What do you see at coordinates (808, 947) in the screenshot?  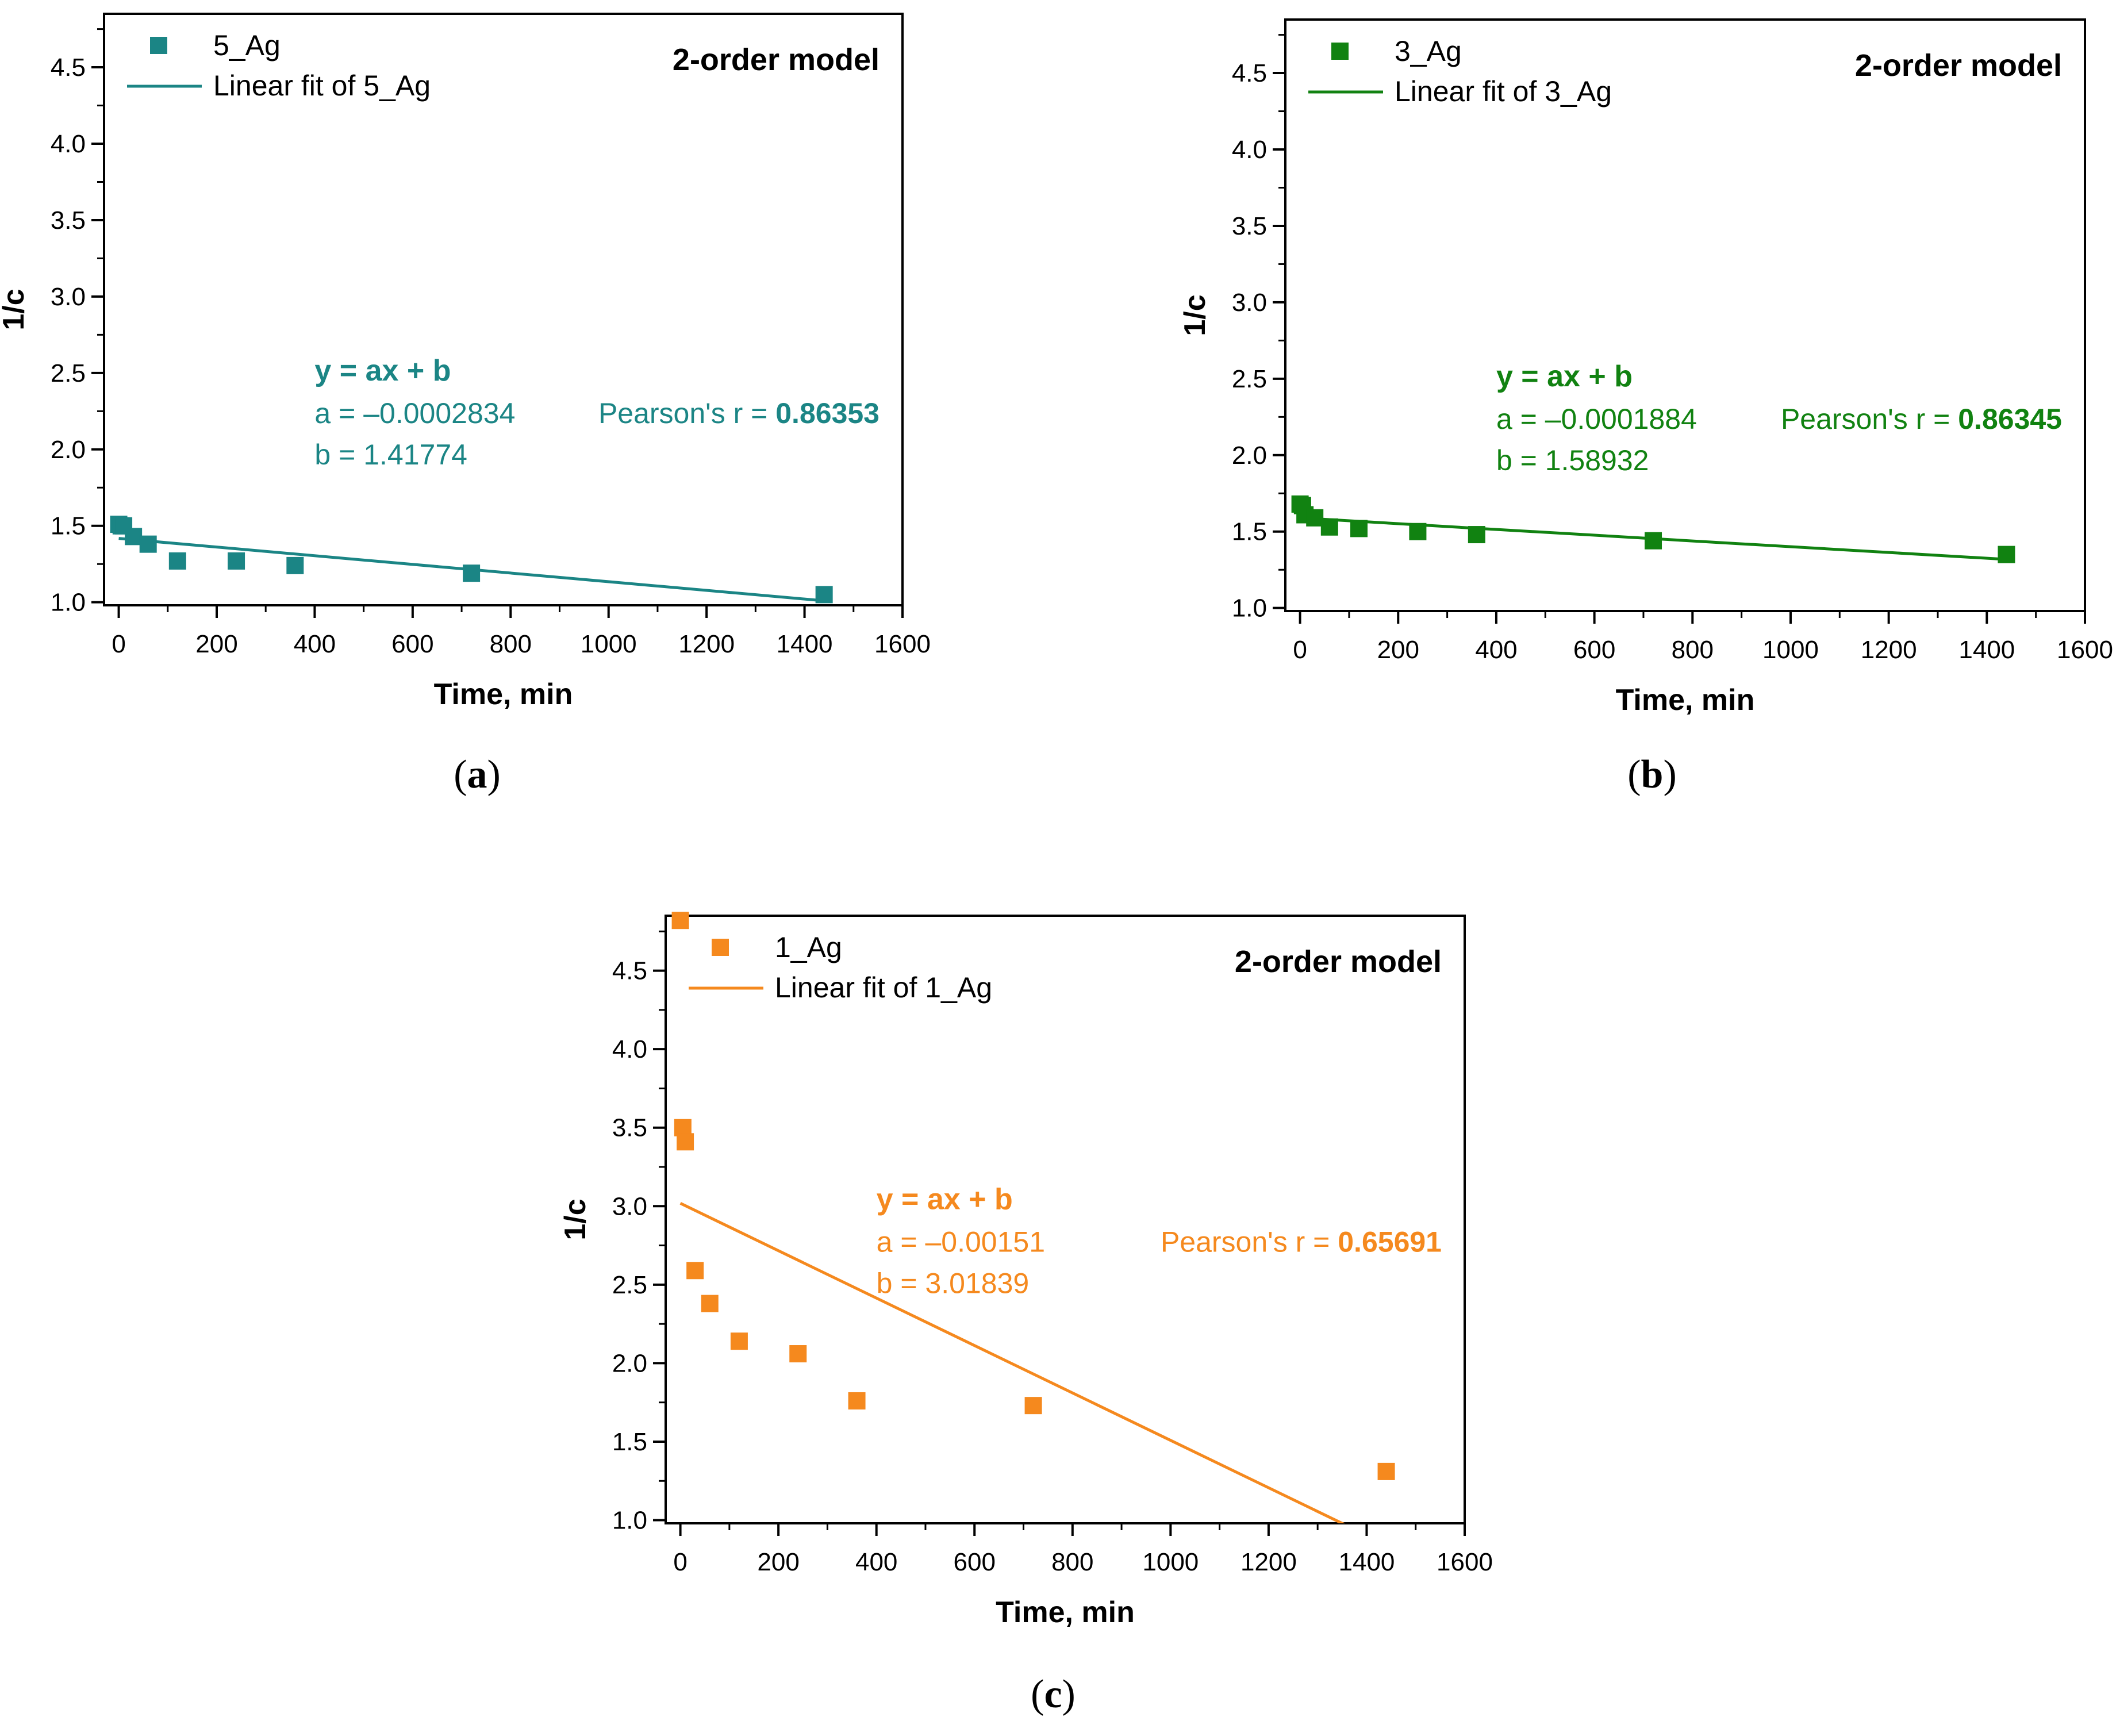 I see `legend-label-scatter: 1_Ag` at bounding box center [808, 947].